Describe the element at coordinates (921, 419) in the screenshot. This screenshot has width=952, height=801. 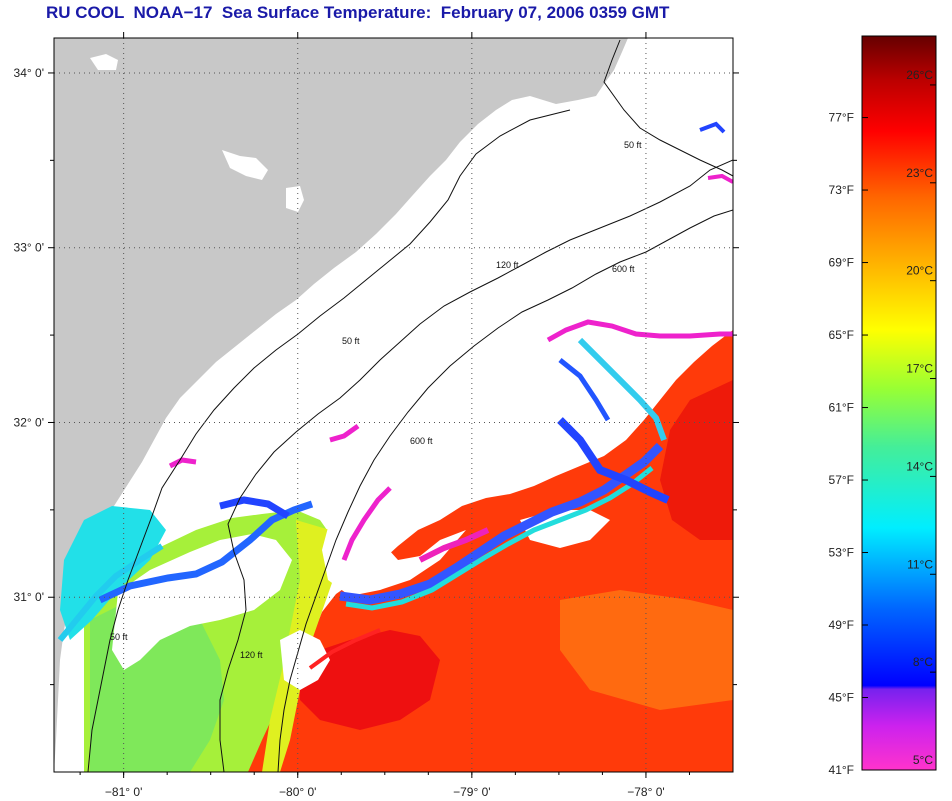
I see `colorbar-celsius-scale: 26°C 23°C 20°C 17°C 14°C 11°C 8°C 5°C` at that location.